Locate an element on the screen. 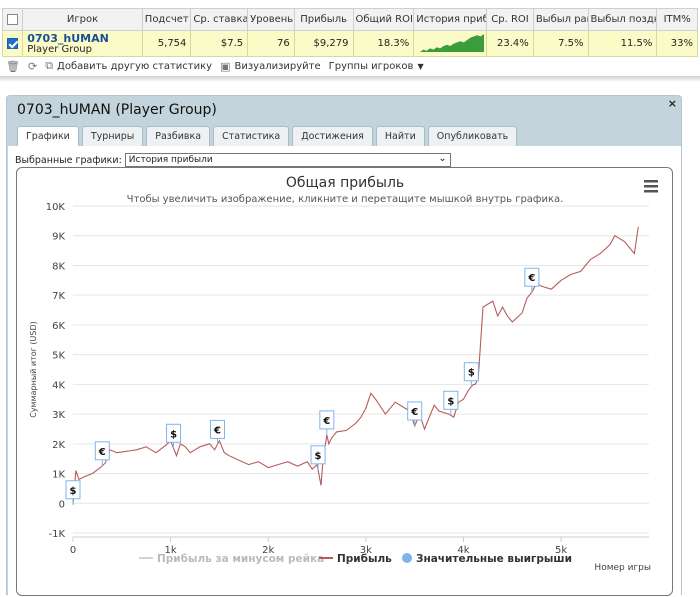  divider is located at coordinates (350, 79).